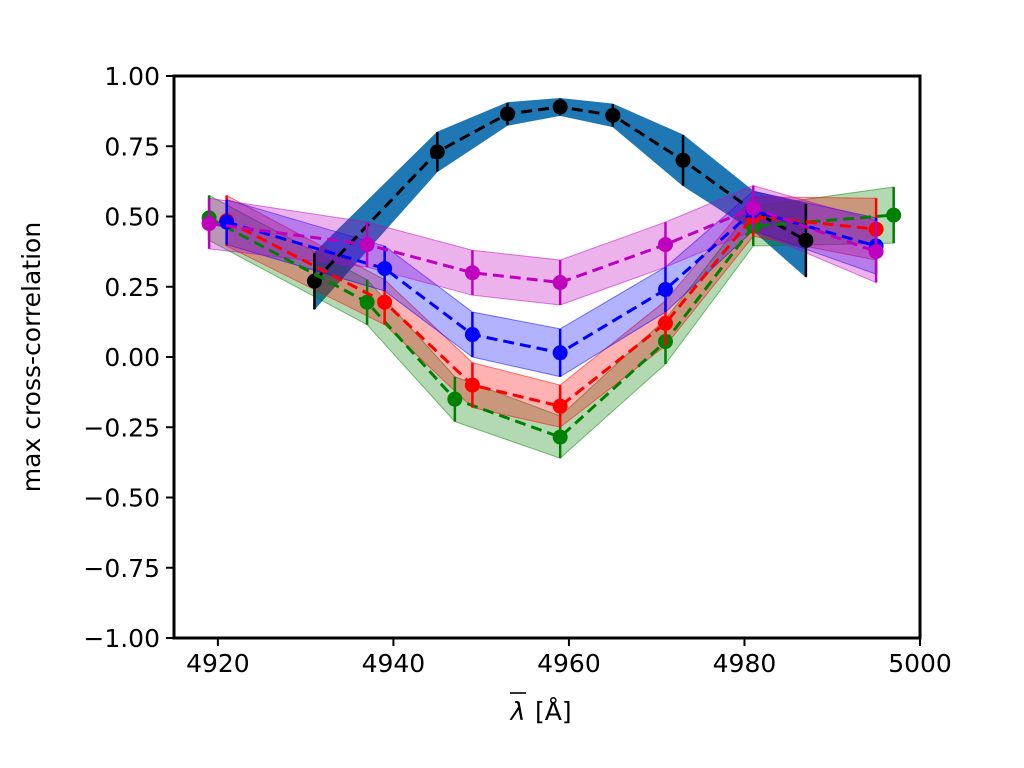  I want to click on x-tick-label: 4960, so click(569, 663).